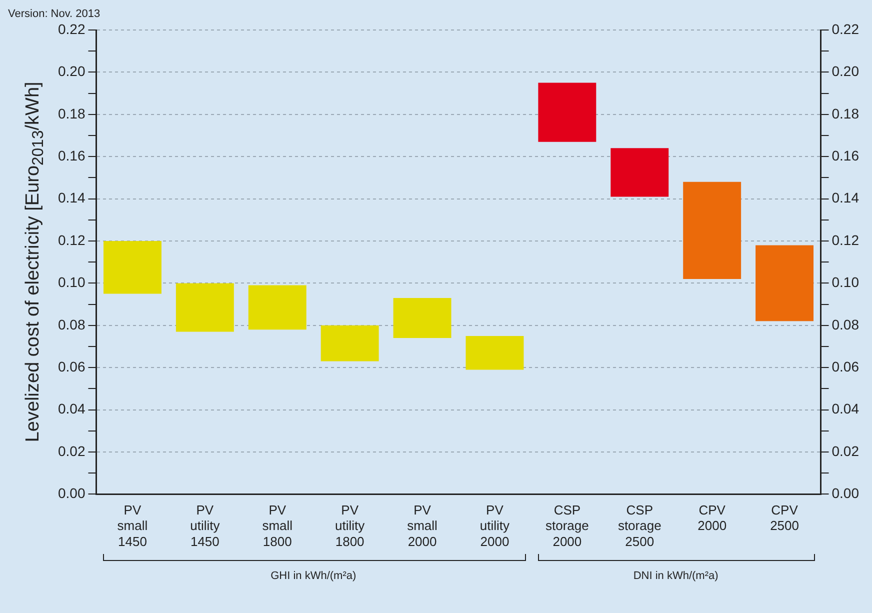 The width and height of the screenshot is (872, 613). I want to click on y-tick-label: 0.08, so click(72, 324).